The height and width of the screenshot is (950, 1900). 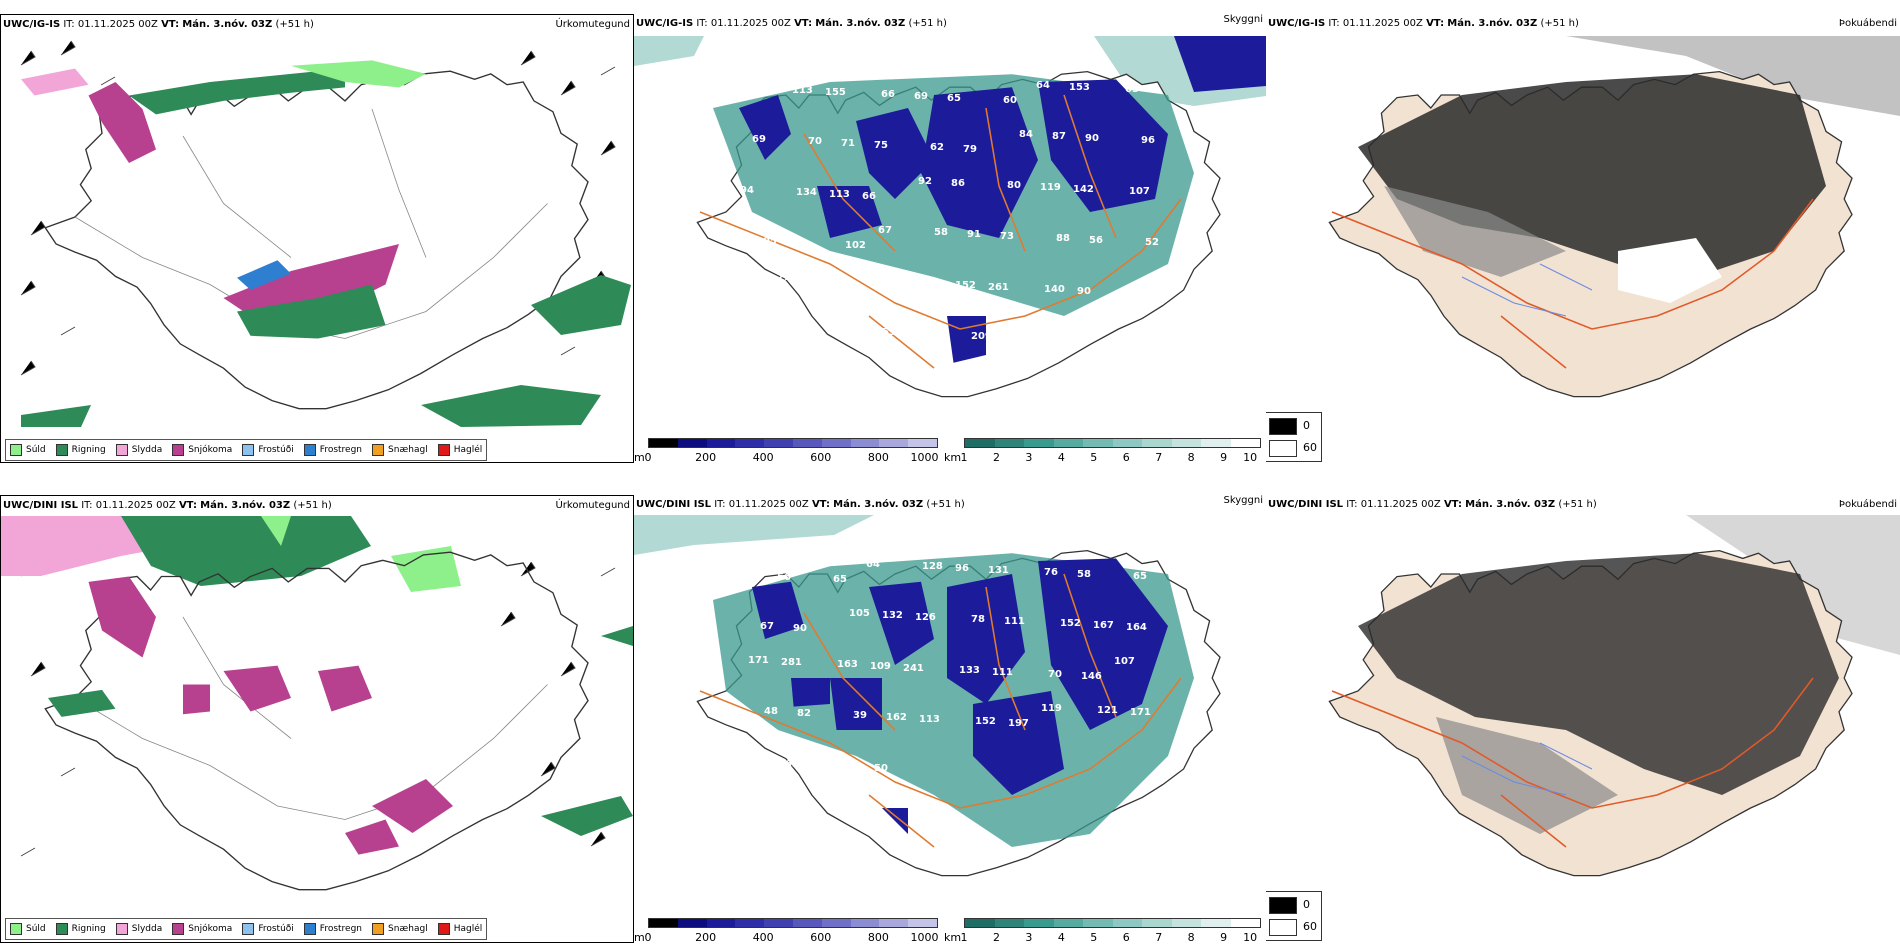 What do you see at coordinates (958, 183) in the screenshot?
I see `cloud-base-value: 86` at bounding box center [958, 183].